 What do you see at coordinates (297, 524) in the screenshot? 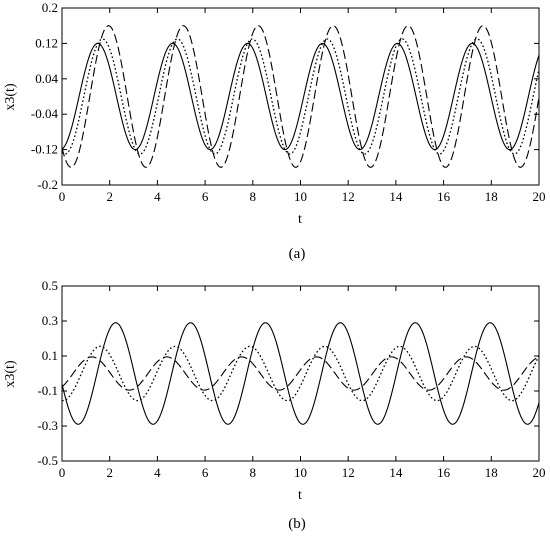
I see `caption-b: (b)` at bounding box center [297, 524].